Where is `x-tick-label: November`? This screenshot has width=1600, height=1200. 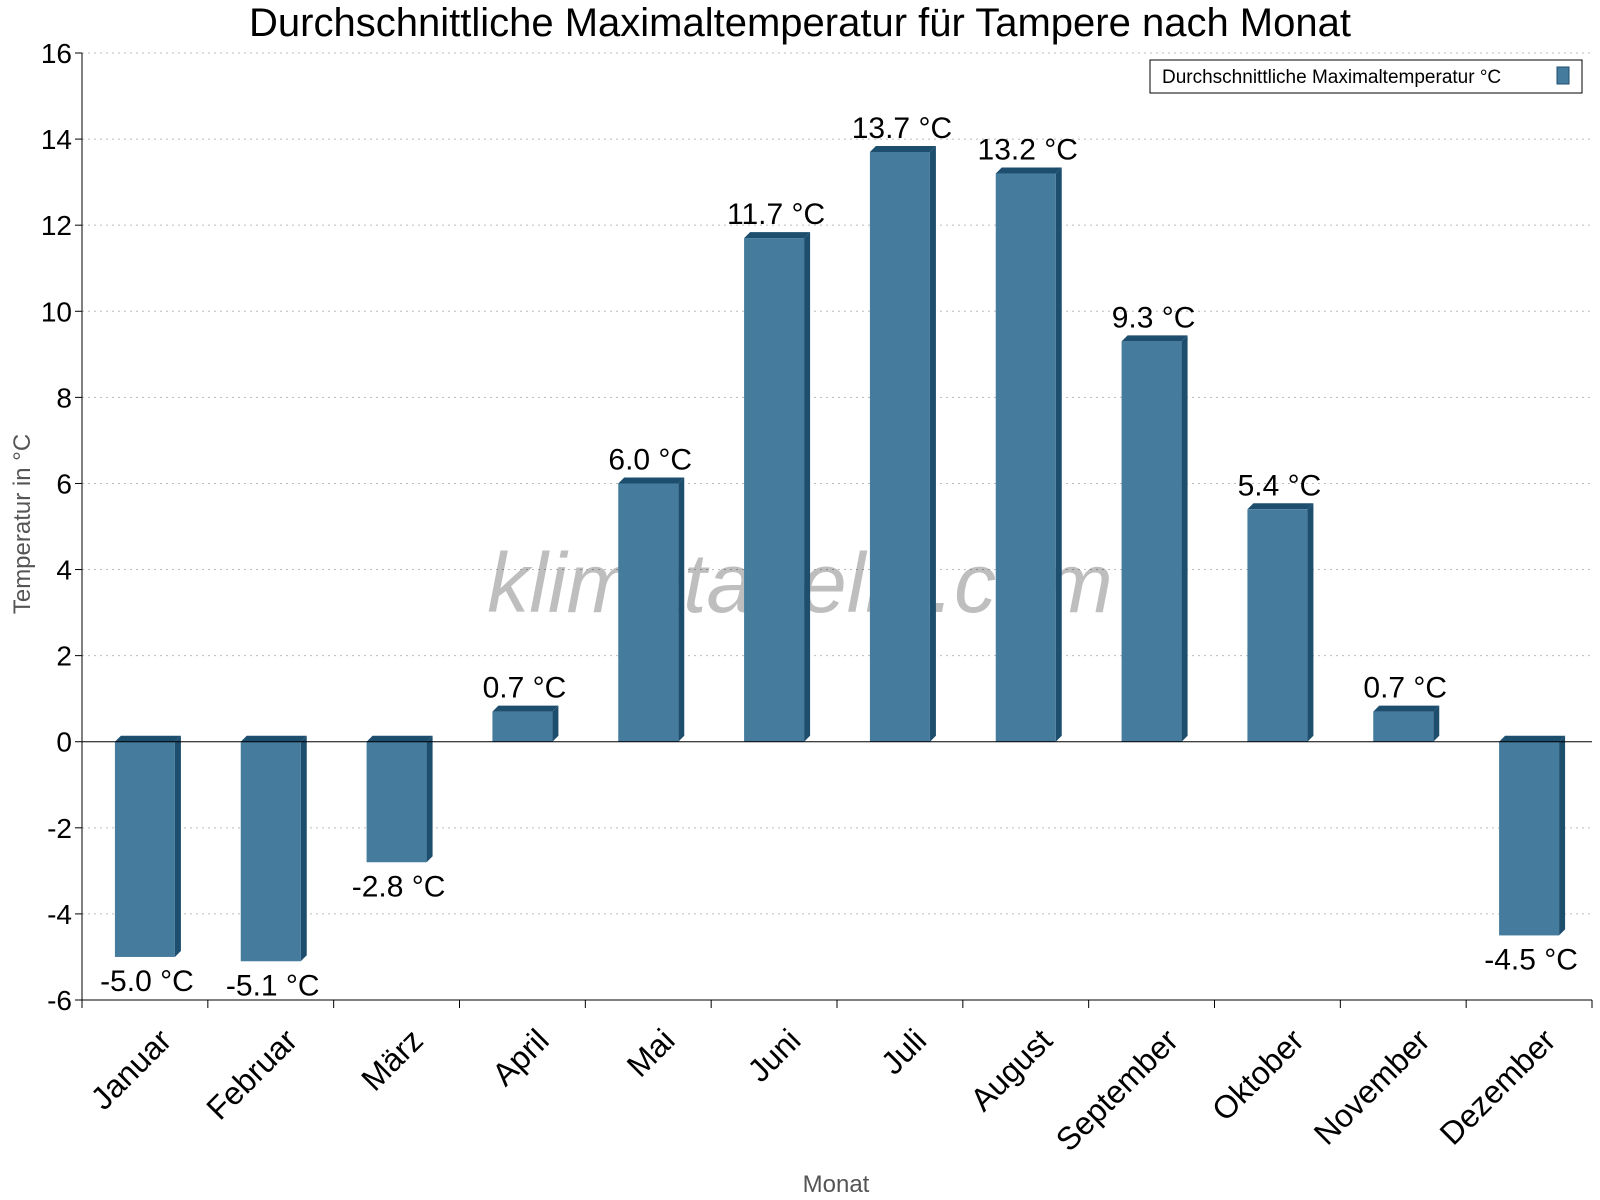
x-tick-label: November is located at coordinates (1372, 1087).